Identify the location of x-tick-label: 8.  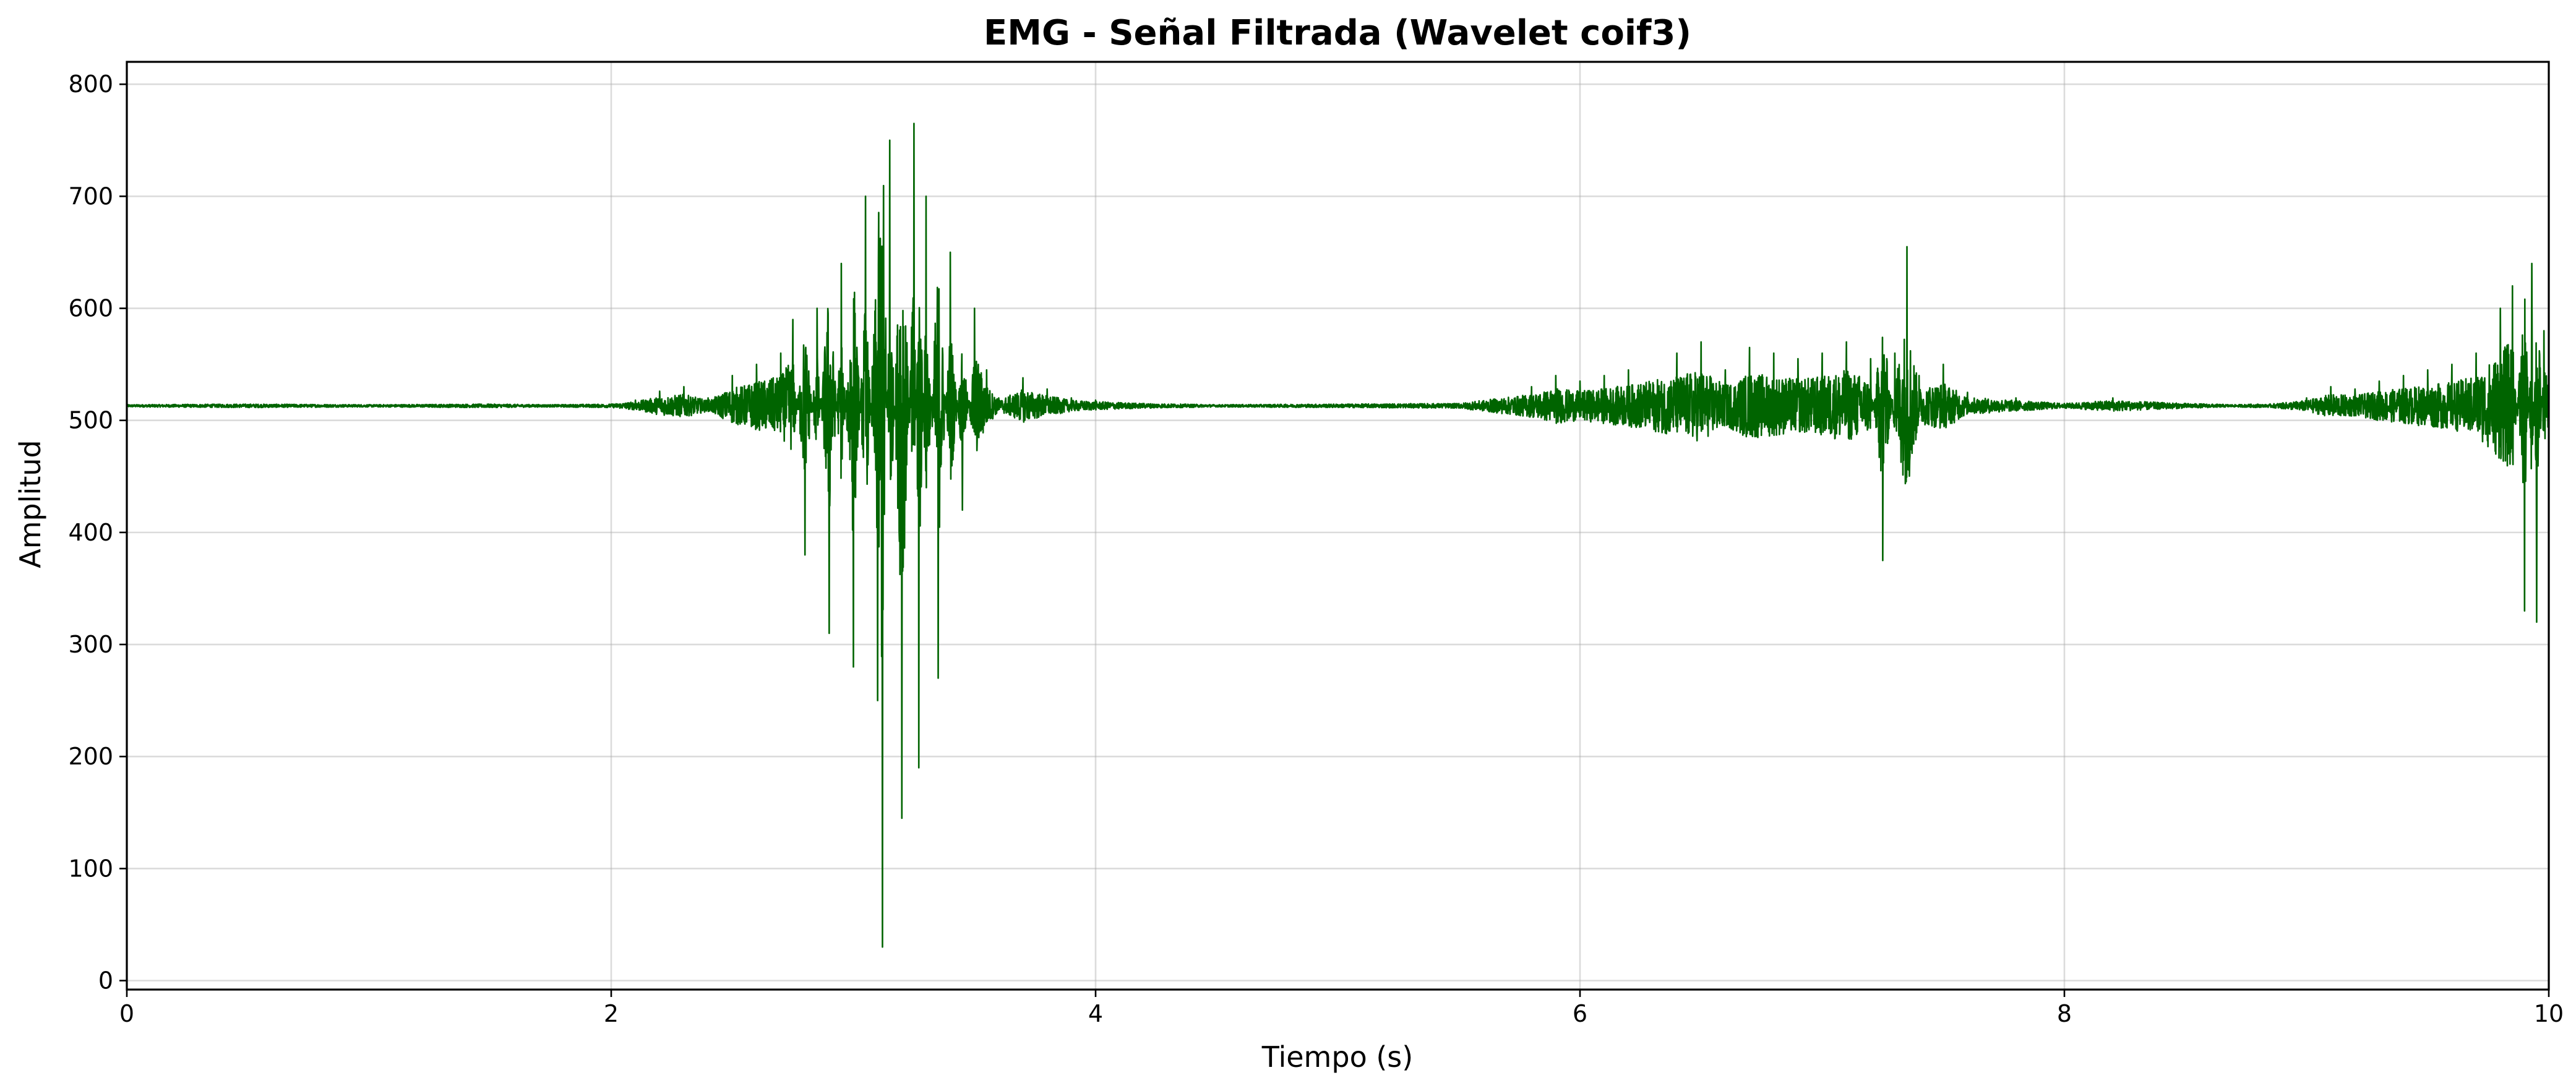
(2064, 1014).